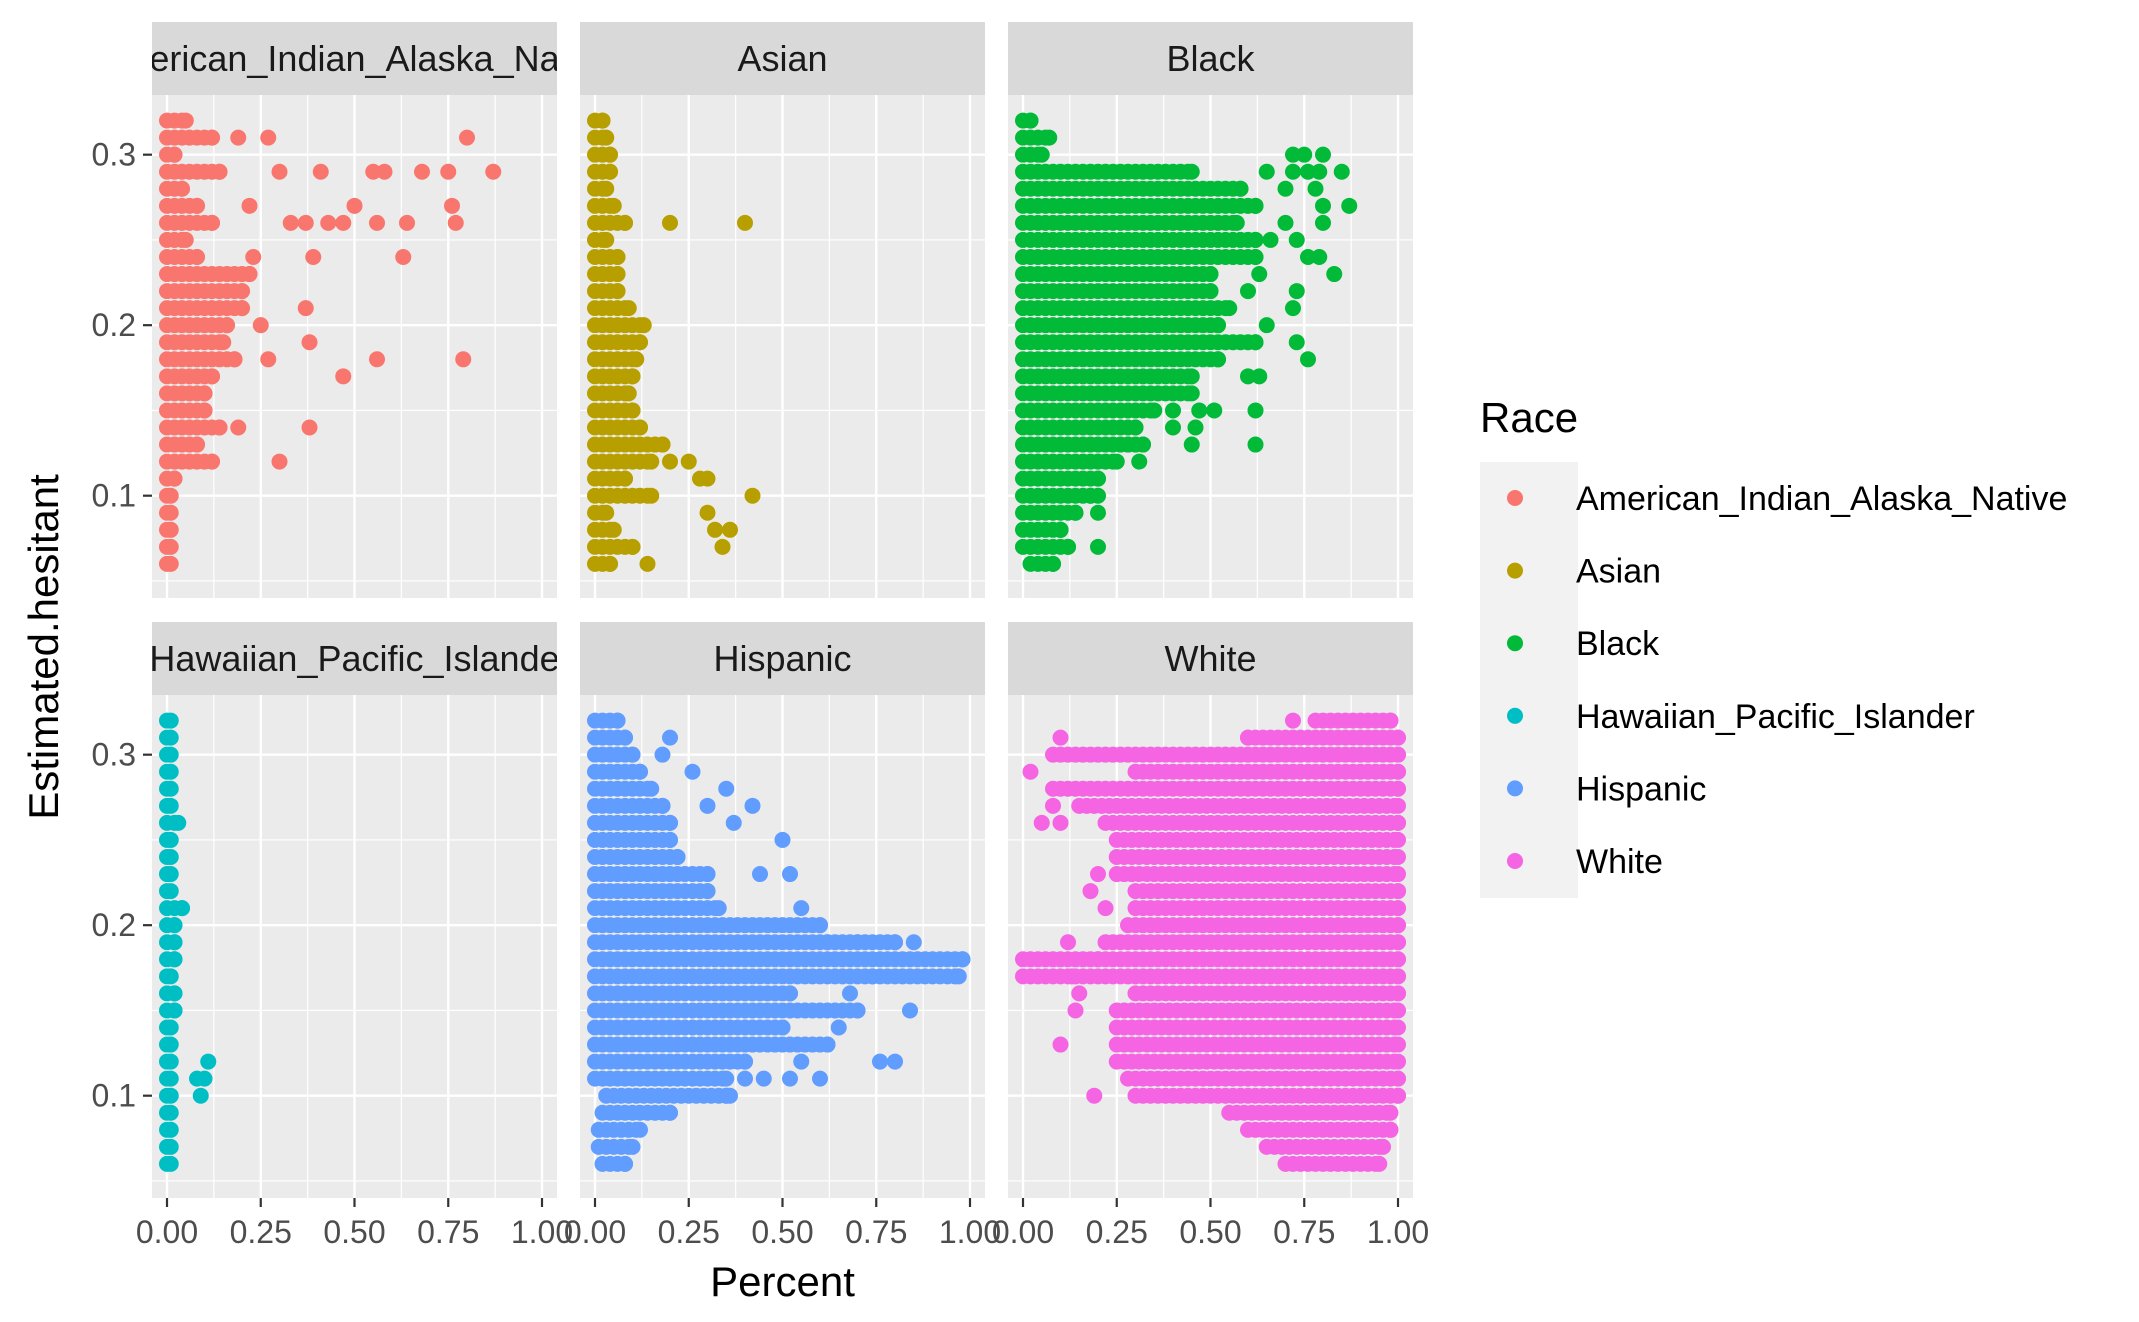  I want to click on y-tick-label: 0.1, so click(114, 1096).